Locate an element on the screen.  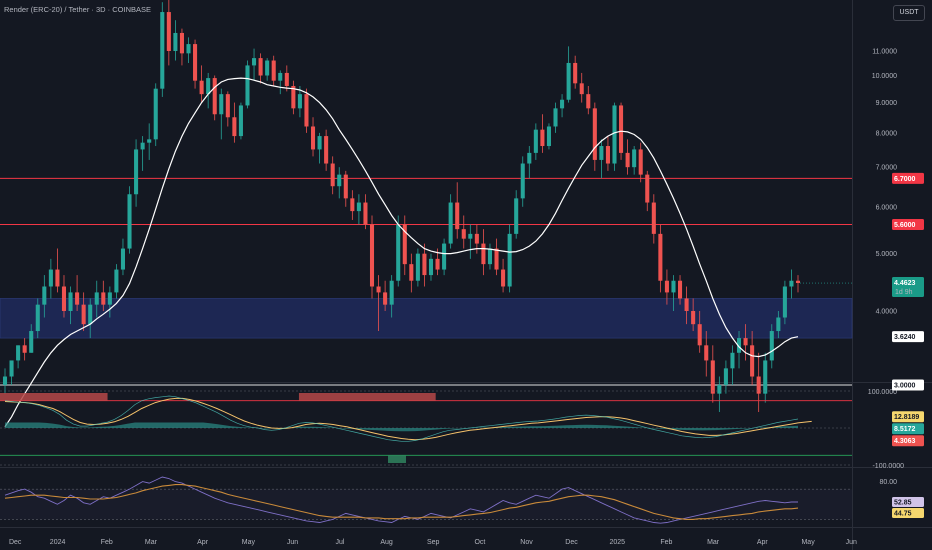
rsi-value-tag-bg is located at coordinates (908, 417).